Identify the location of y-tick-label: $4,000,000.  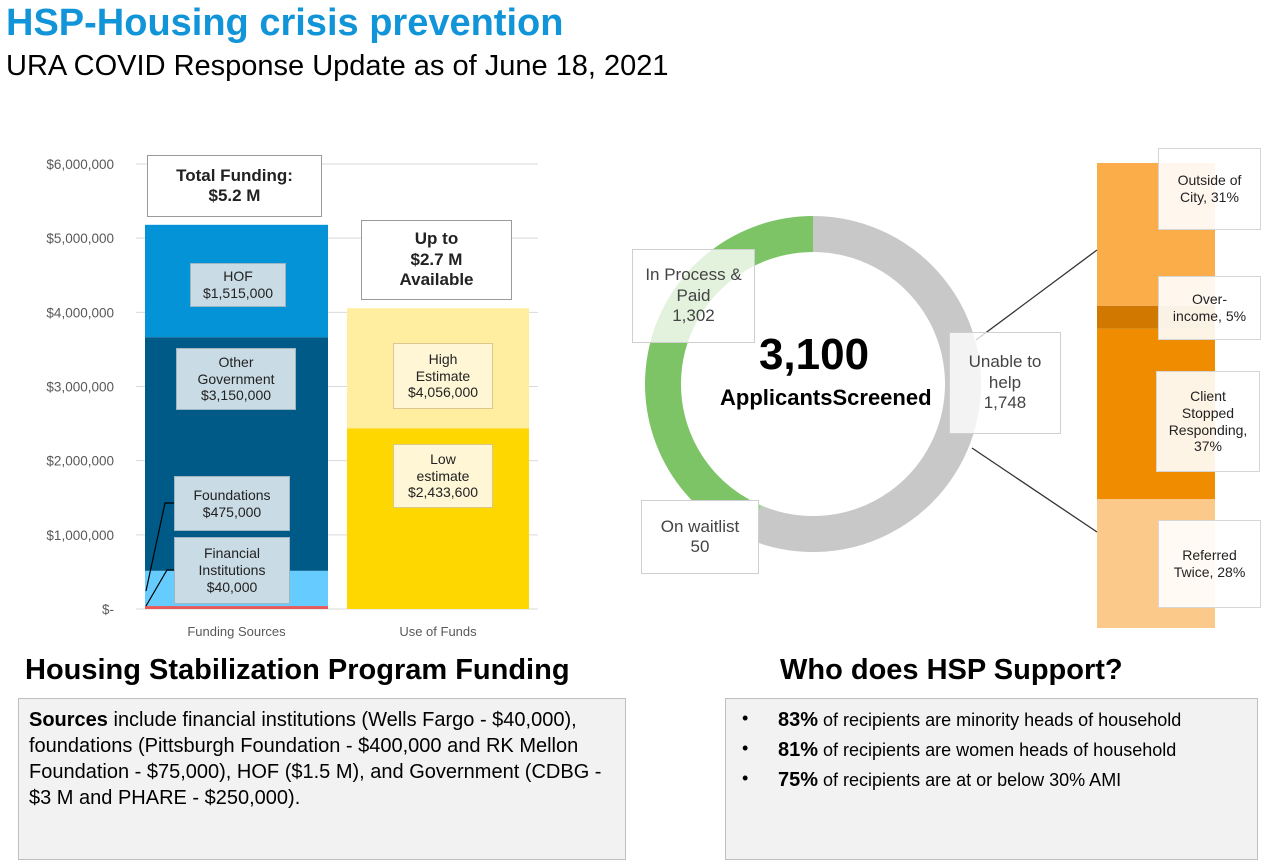
(80, 312).